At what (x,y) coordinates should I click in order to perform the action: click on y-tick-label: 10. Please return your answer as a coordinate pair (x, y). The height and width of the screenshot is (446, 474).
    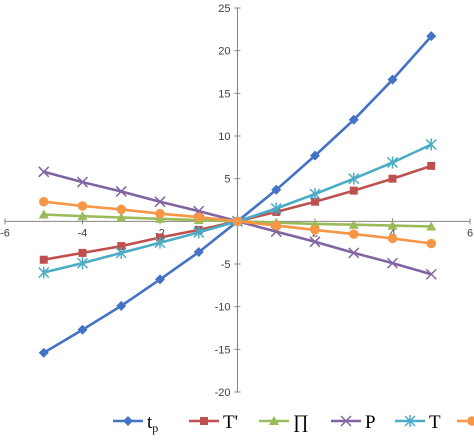
    Looking at the image, I should click on (224, 137).